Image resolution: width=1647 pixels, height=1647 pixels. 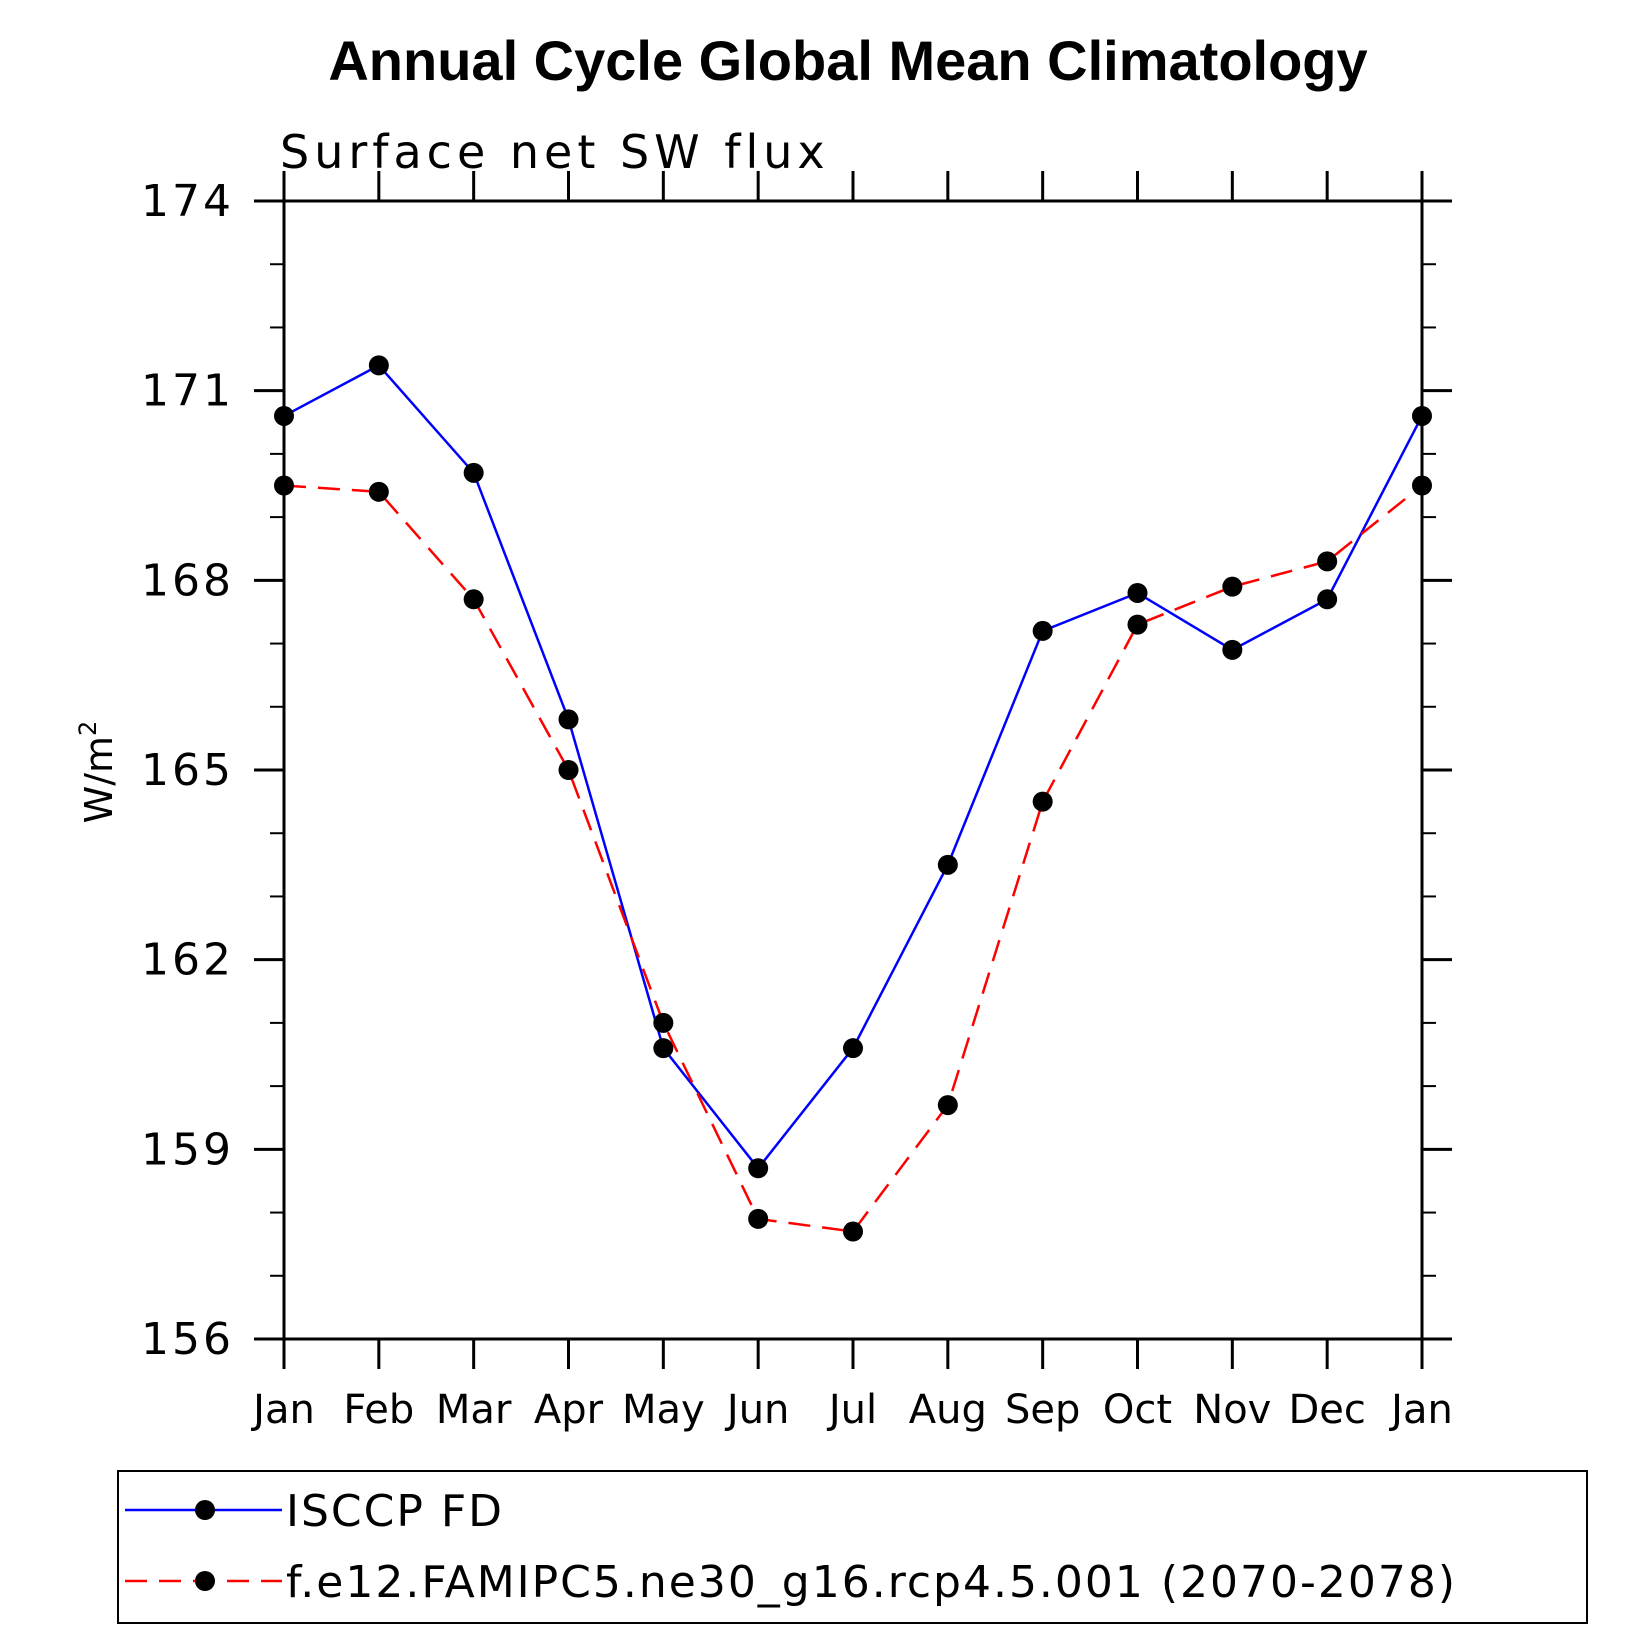 What do you see at coordinates (663, 1410) in the screenshot?
I see `x-tick-label: May` at bounding box center [663, 1410].